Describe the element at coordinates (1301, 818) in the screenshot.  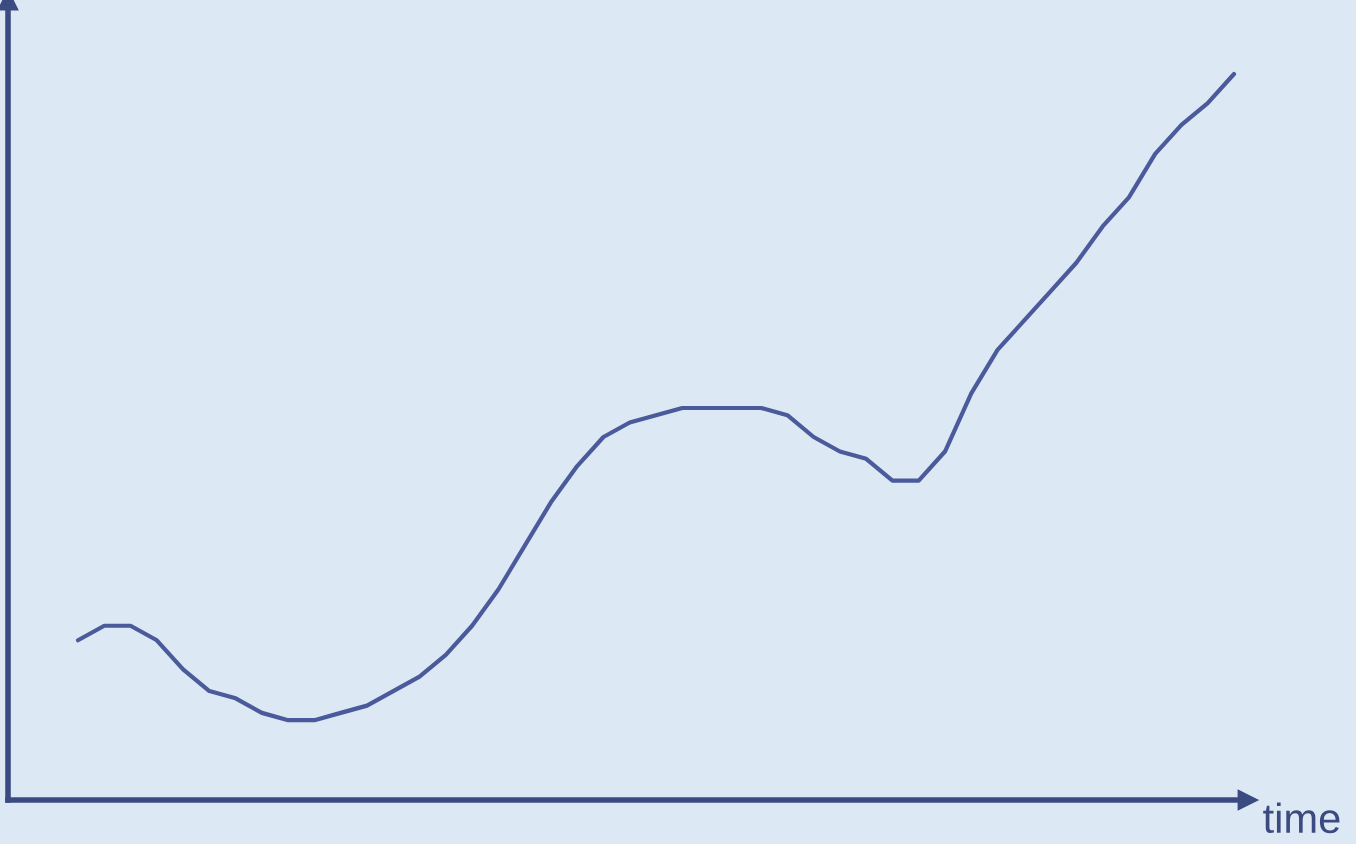
I see `x-axis-title: time` at that location.